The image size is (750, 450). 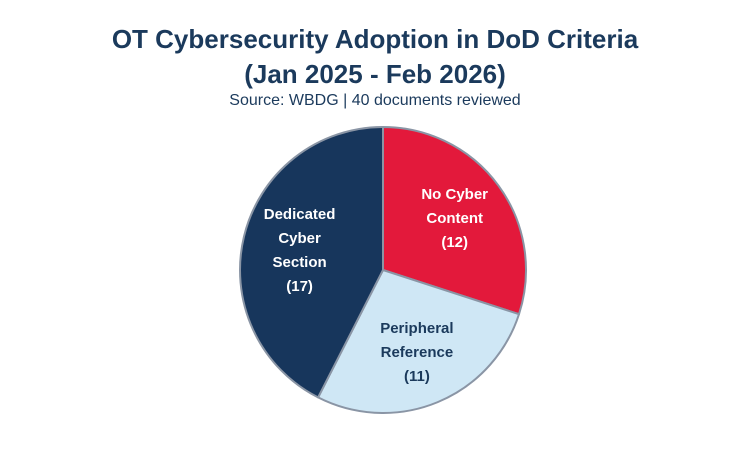 What do you see at coordinates (416, 328) in the screenshot?
I see `pie-slice-label-line: Peripheral` at bounding box center [416, 328].